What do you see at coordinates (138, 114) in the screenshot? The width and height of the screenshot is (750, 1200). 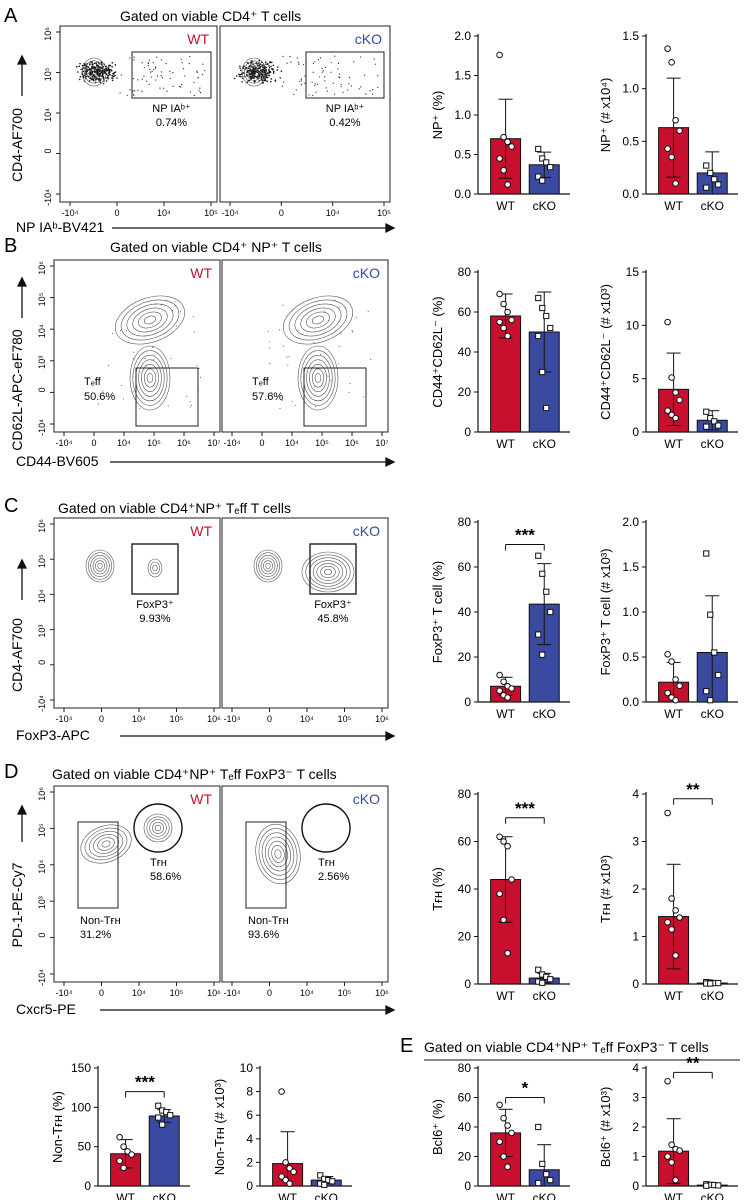 I see `flow-frame` at bounding box center [138, 114].